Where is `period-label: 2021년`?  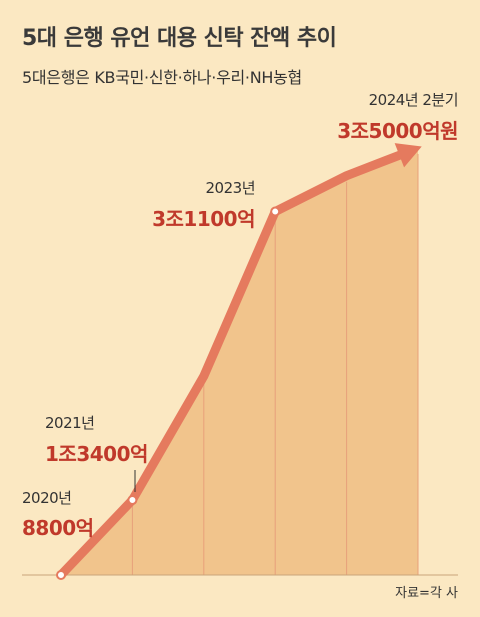
period-label: 2021년 is located at coordinates (69, 423).